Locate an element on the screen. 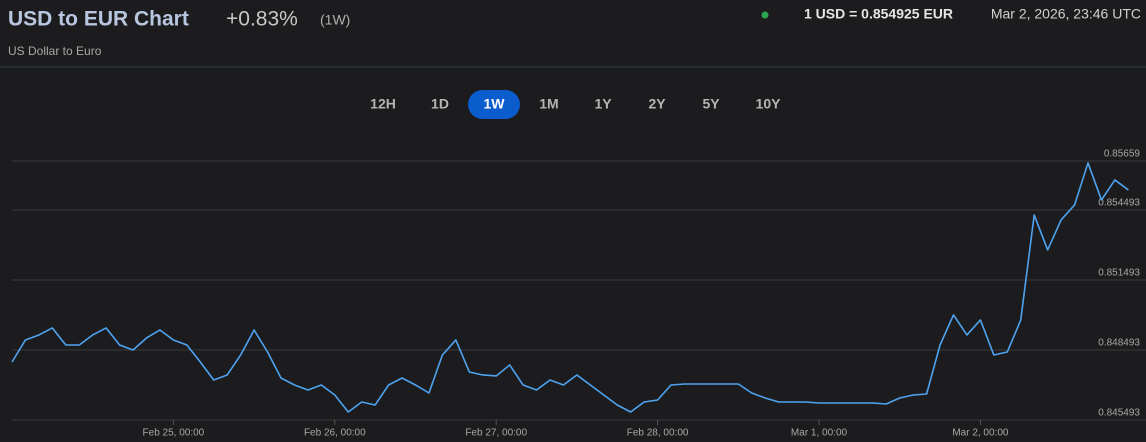 The width and height of the screenshot is (1146, 442). range-button: 12H is located at coordinates (383, 104).